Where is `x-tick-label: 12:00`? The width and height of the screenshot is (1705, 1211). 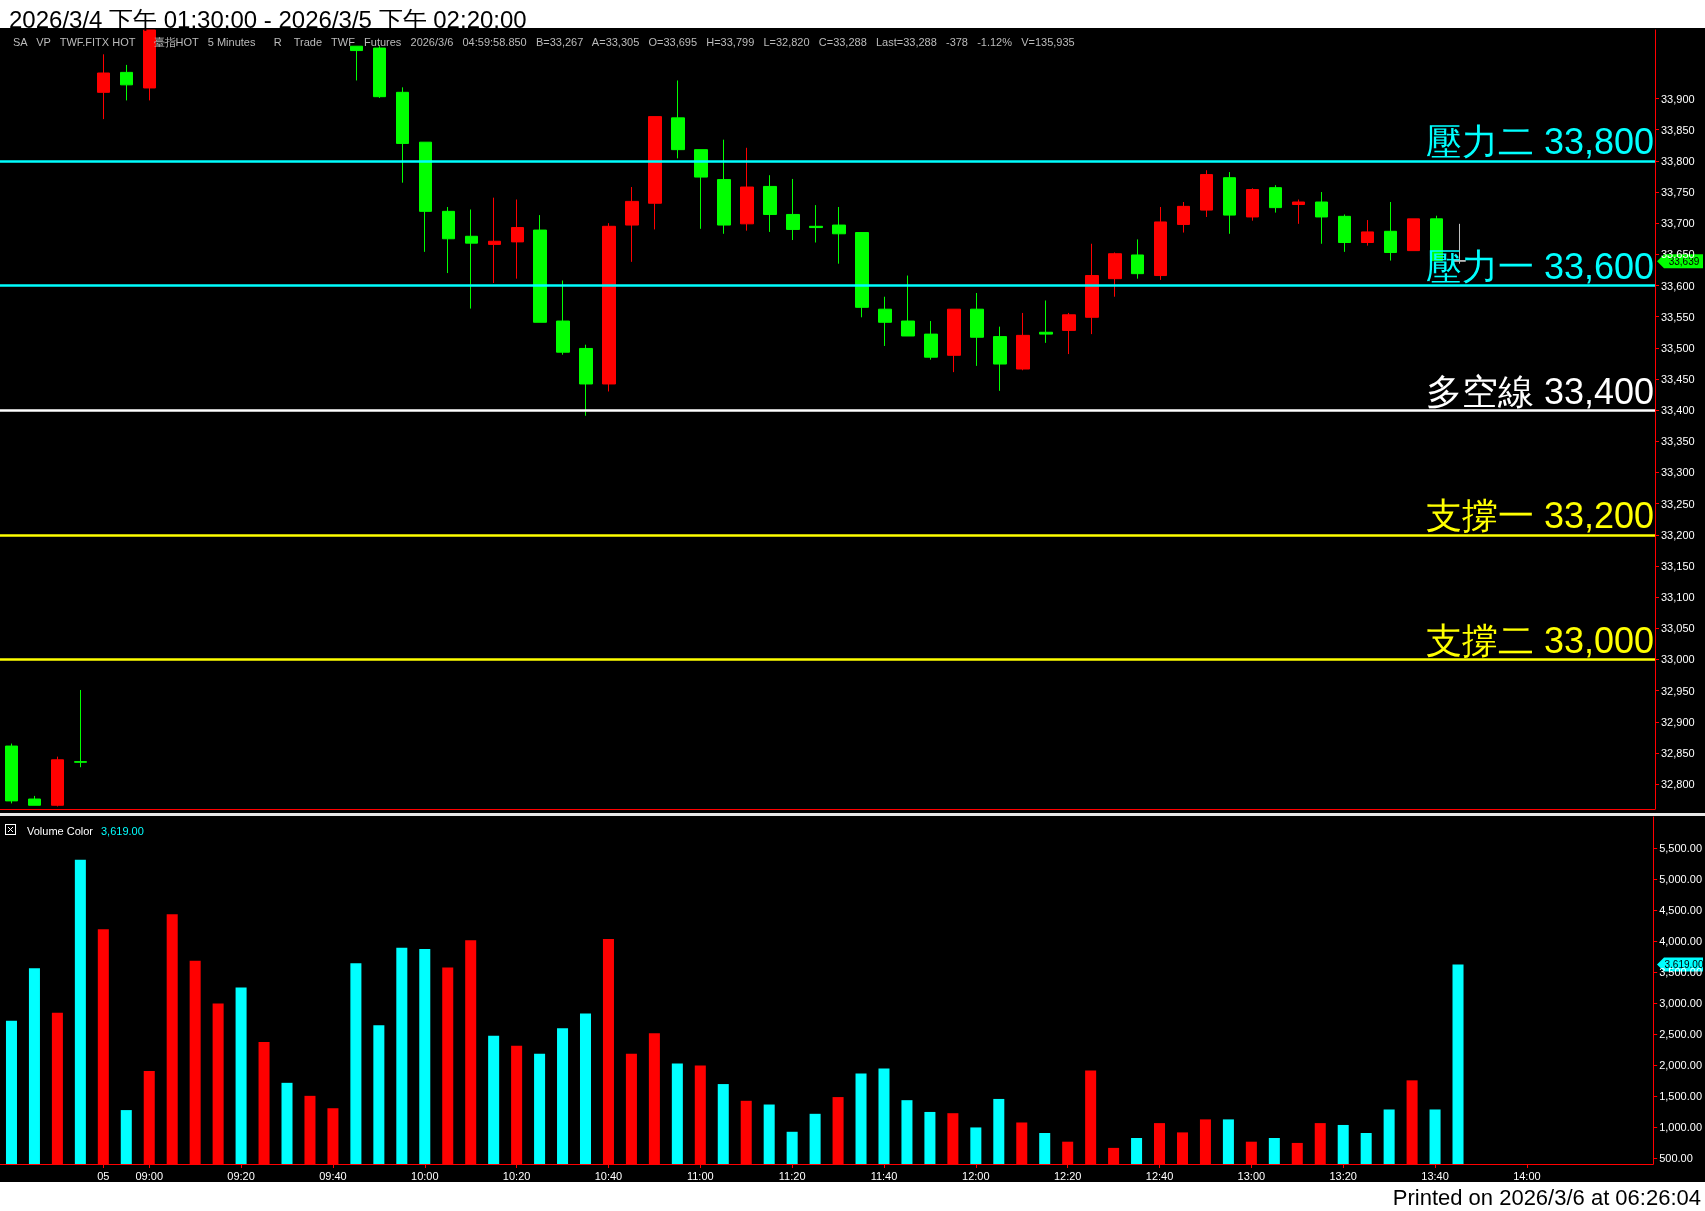 x-tick-label: 12:00 is located at coordinates (976, 1175).